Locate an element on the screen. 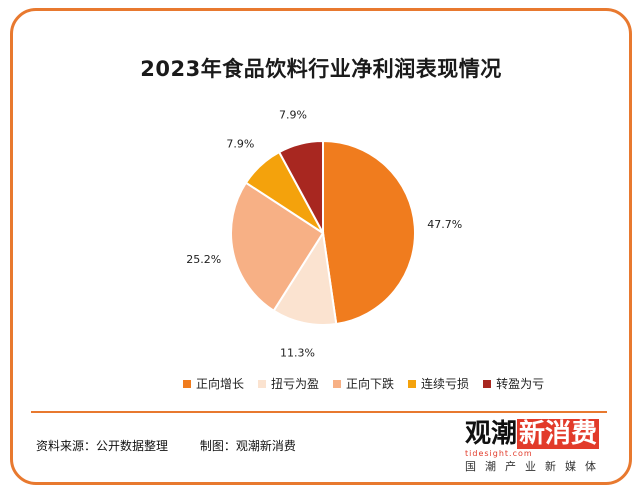 The height and width of the screenshot is (489, 640). legend-item-2: 扭亏为盈 is located at coordinates (288, 383).